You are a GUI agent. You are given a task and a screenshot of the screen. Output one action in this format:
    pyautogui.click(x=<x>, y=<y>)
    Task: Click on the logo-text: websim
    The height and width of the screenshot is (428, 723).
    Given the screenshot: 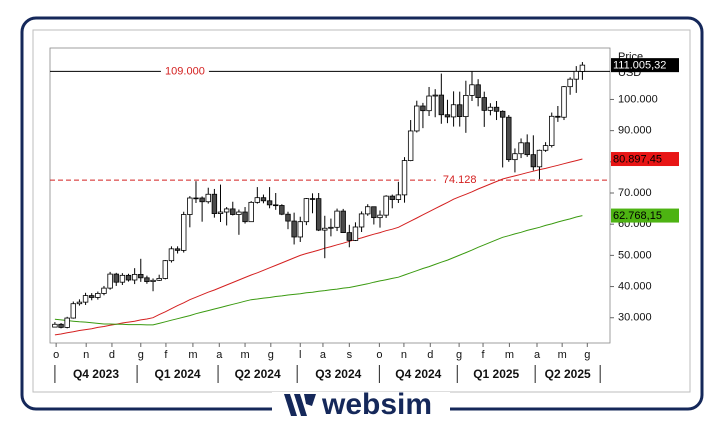 What is the action you would take?
    pyautogui.click(x=376, y=404)
    